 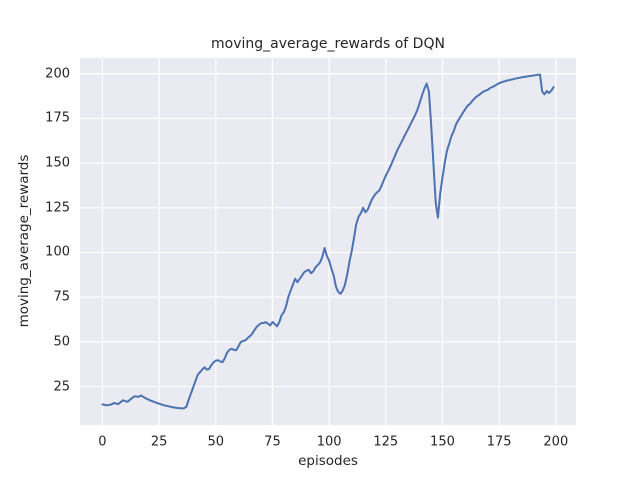 I want to click on x-tick-label: 150, so click(x=442, y=442).